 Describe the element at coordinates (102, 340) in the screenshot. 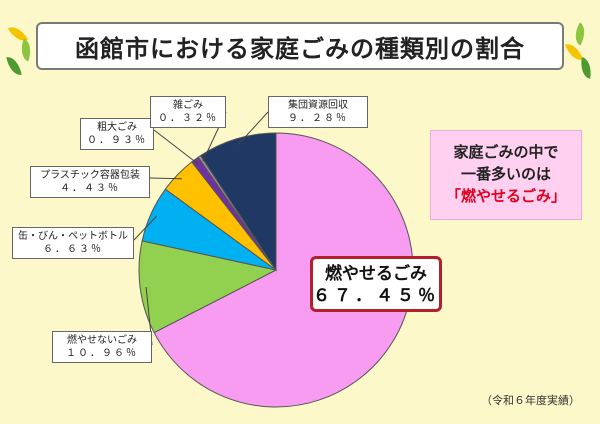

I see `slice-label-name: 燃やせないごみ` at that location.